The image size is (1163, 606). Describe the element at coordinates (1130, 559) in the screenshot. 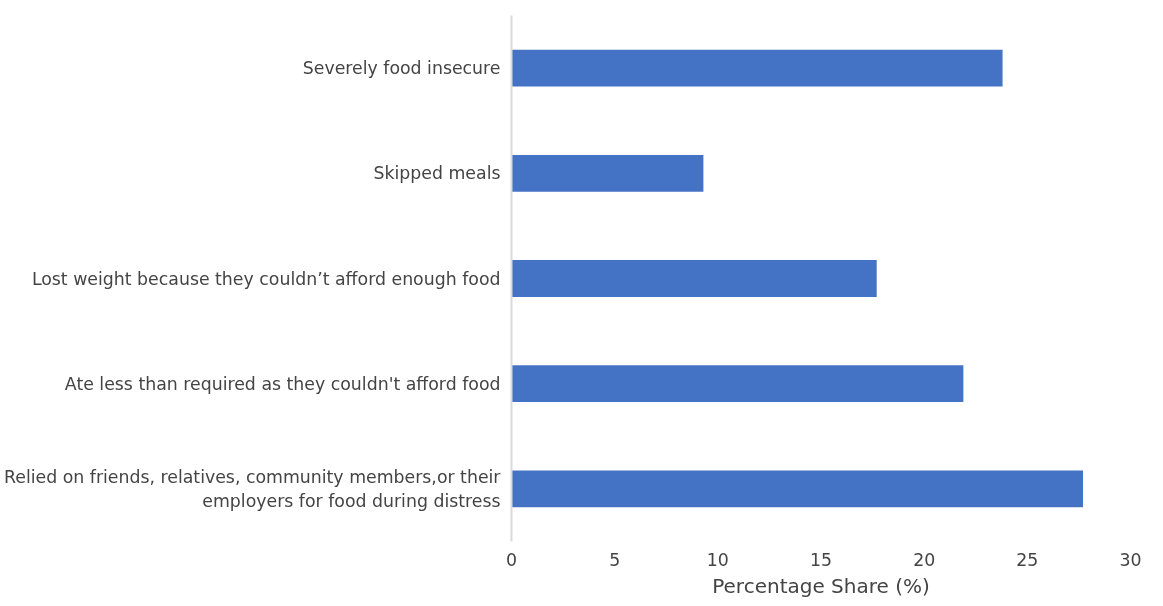

I see `x-tick-label: 30` at that location.